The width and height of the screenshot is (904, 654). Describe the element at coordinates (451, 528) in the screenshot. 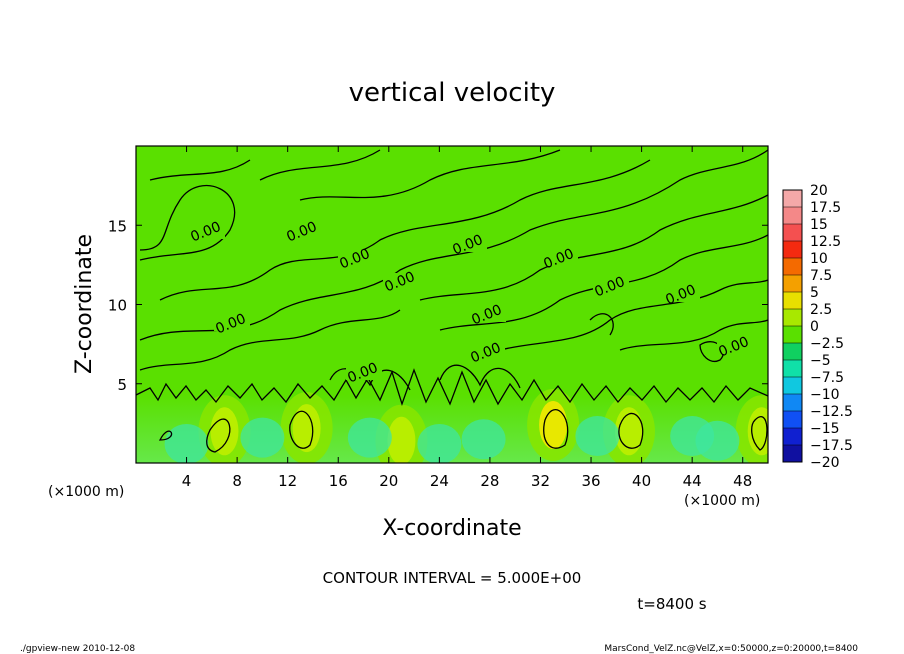

I see `x-axis-label: X-coordinate` at that location.